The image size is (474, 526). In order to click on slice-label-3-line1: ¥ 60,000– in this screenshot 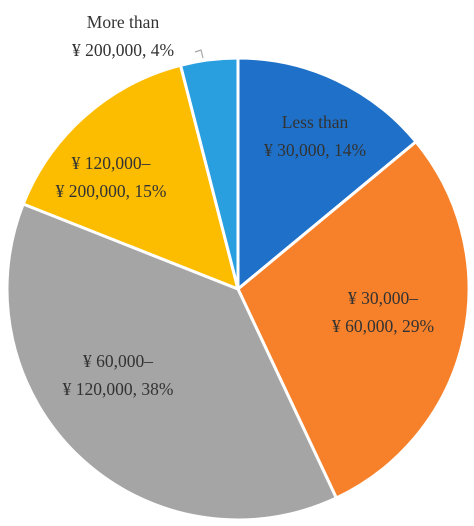, I will do `click(118, 361)`.